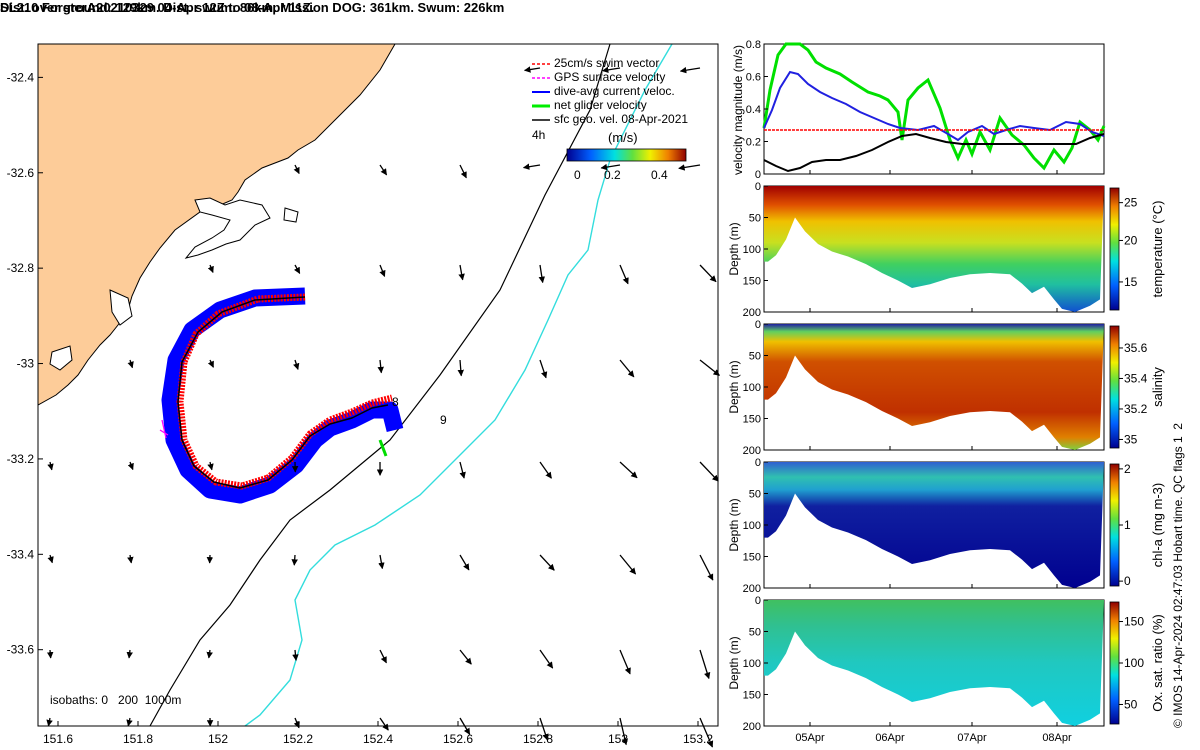  I want to click on day-label-9: 9, so click(443, 420).